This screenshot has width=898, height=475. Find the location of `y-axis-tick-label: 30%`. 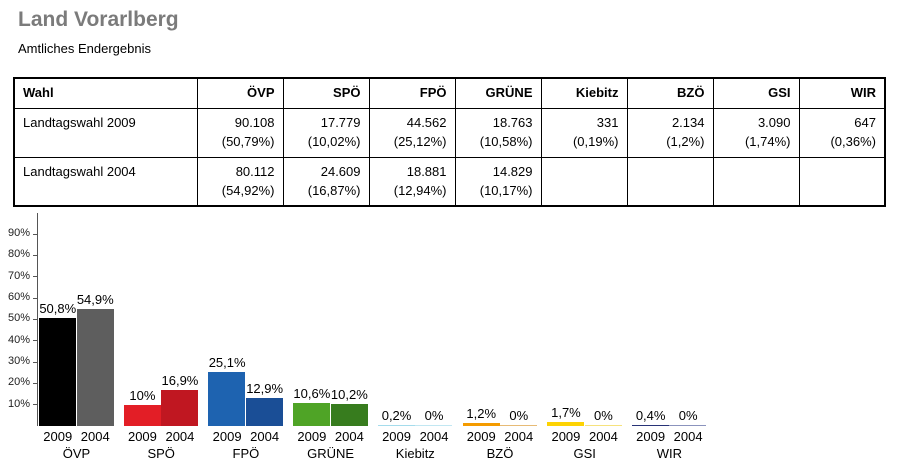

y-axis-tick-label: 30% is located at coordinates (18, 361).